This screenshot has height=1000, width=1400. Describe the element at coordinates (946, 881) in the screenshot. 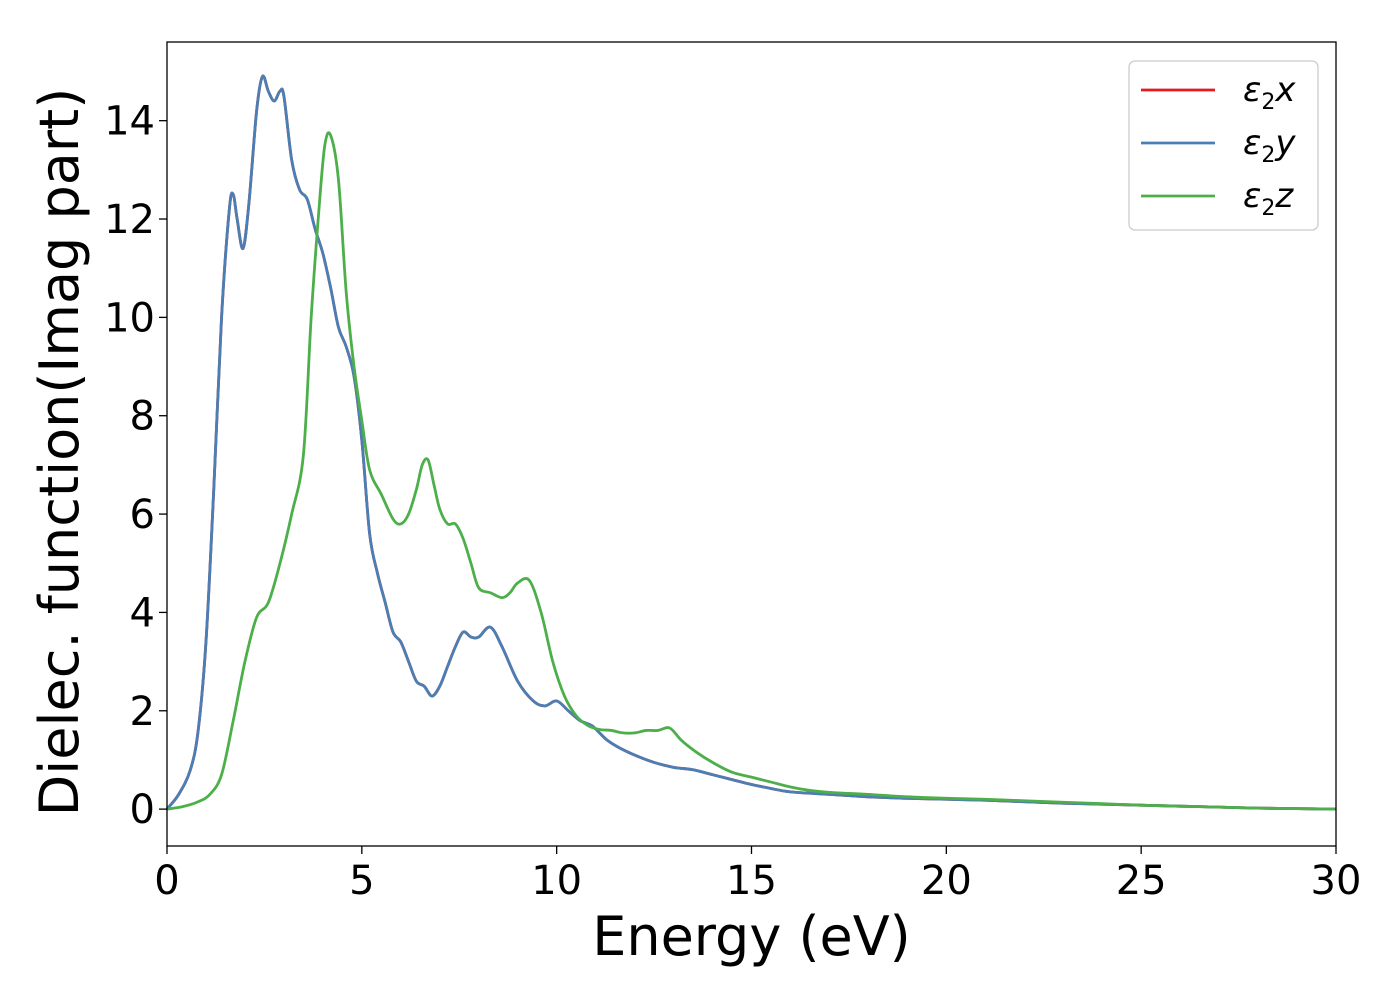

I see `x-tick-label: 20` at that location.